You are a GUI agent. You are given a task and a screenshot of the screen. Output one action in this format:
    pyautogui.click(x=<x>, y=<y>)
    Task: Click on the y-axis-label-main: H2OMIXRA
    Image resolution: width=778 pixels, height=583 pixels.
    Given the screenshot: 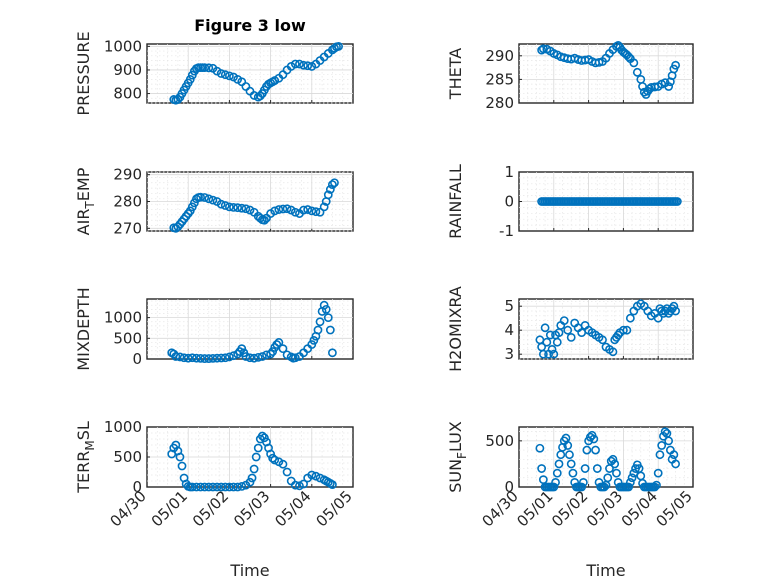 What is the action you would take?
    pyautogui.click(x=455, y=329)
    